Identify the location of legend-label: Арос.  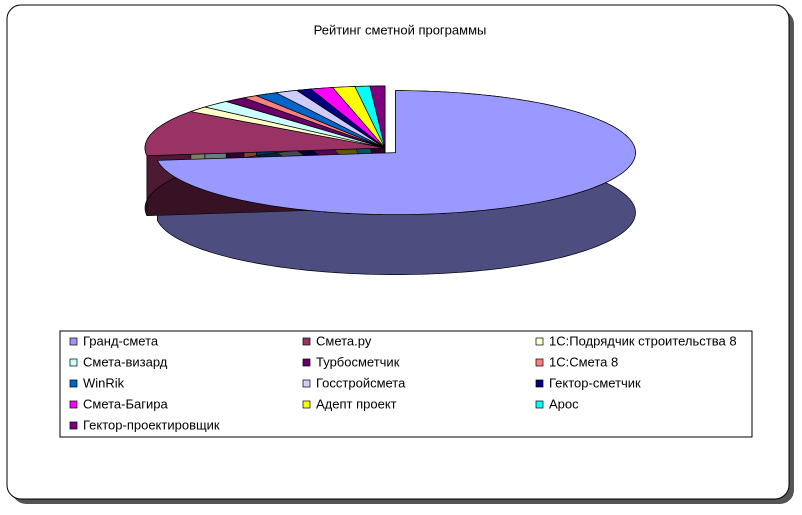
(564, 403).